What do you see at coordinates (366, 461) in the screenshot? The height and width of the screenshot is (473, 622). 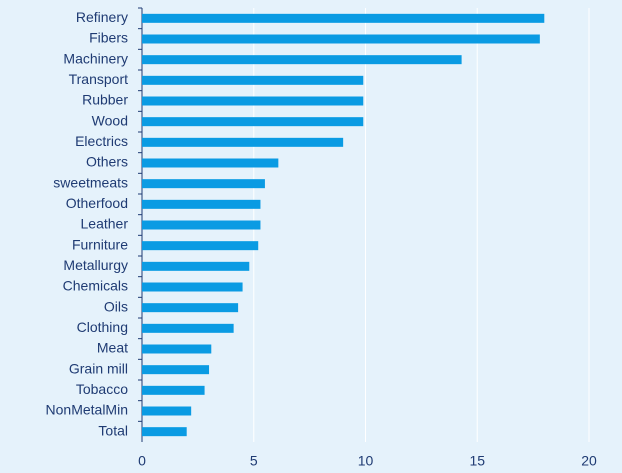 I see `x-tick-label: 10` at bounding box center [366, 461].